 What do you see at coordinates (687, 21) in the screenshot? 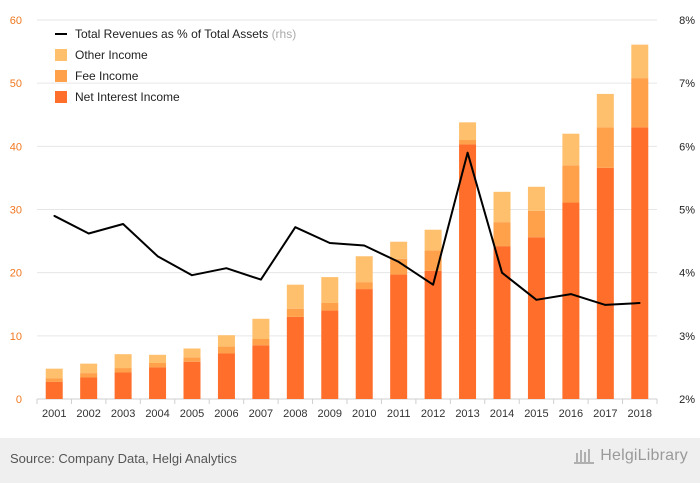
I see `right-tick-label: 8%` at bounding box center [687, 21].